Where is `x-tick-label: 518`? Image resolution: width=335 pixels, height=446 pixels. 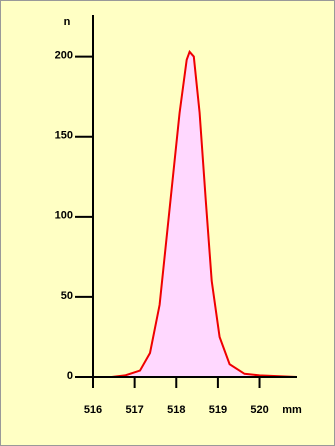 x-tick-label: 518 is located at coordinates (176, 410).